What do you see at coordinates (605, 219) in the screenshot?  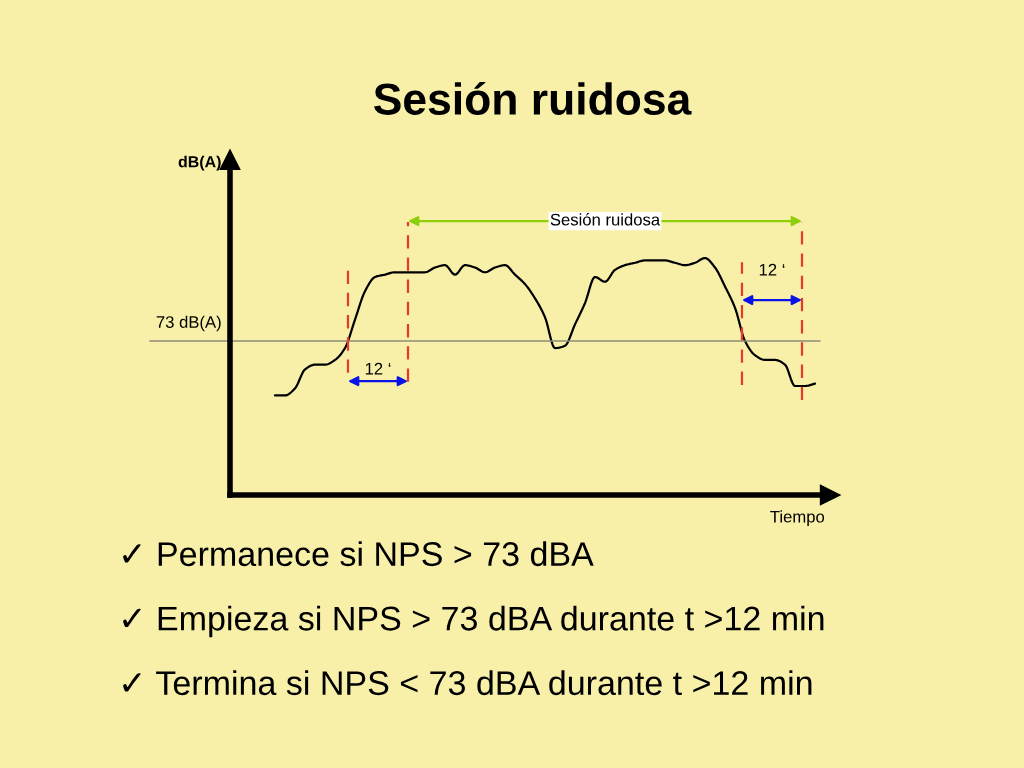 I see `text: Sesión ruidosa` at bounding box center [605, 219].